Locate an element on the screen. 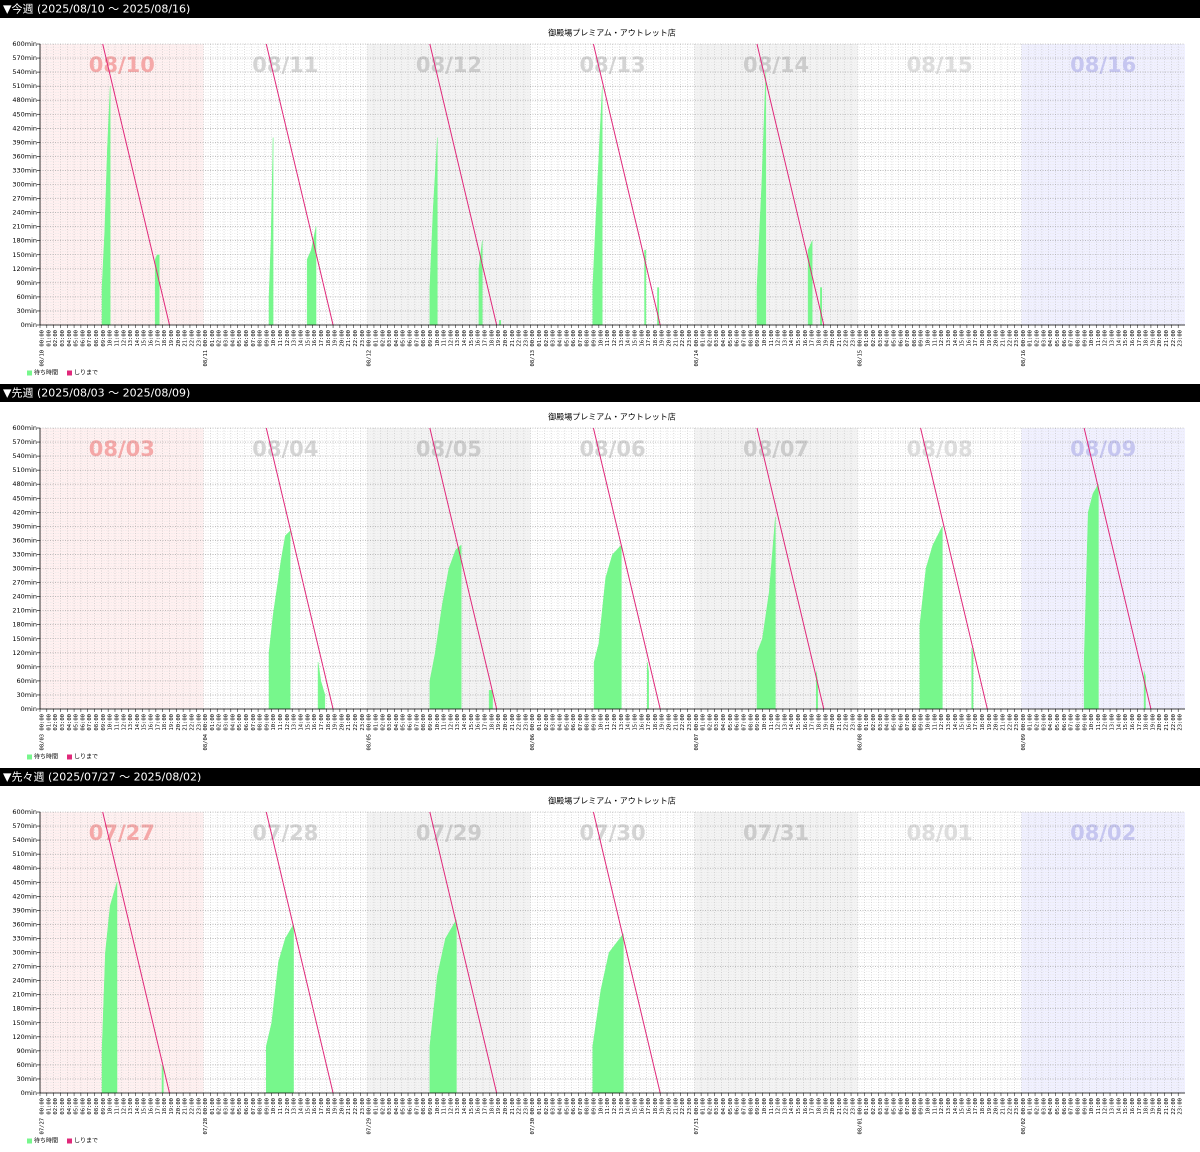 The image size is (1200, 1152). day-label: 08/15 is located at coordinates (940, 65).